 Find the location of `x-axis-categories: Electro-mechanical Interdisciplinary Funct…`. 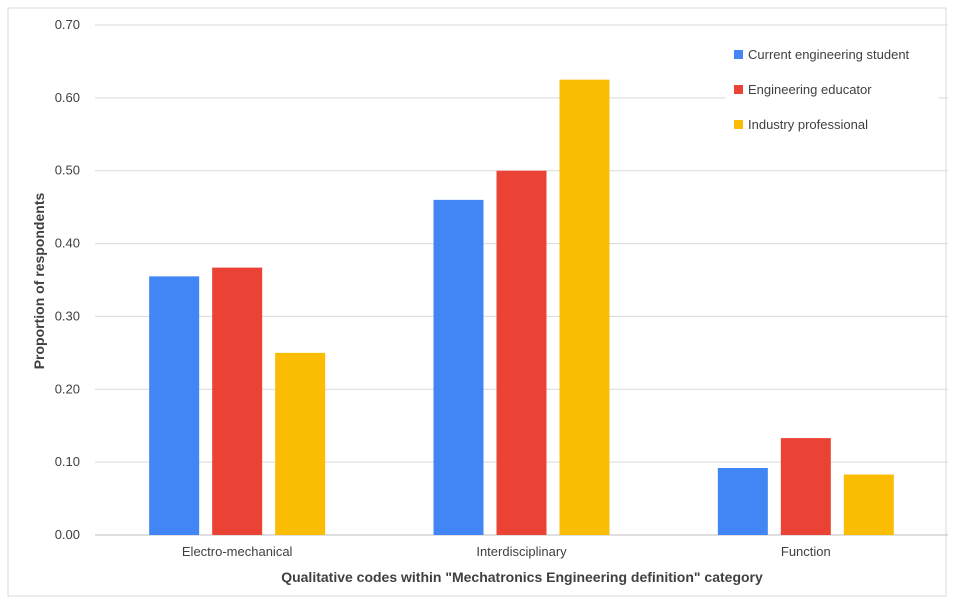

x-axis-categories: Electro-mechanical Interdisciplinary Funct… is located at coordinates (506, 551).